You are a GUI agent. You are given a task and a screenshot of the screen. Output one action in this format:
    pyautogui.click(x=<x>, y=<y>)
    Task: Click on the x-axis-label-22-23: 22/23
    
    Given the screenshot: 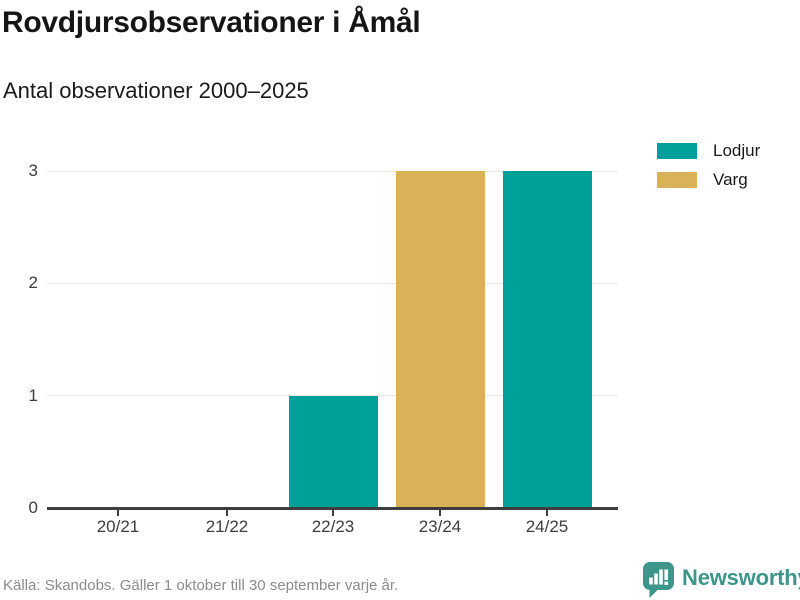 What is the action you would take?
    pyautogui.click(x=333, y=526)
    